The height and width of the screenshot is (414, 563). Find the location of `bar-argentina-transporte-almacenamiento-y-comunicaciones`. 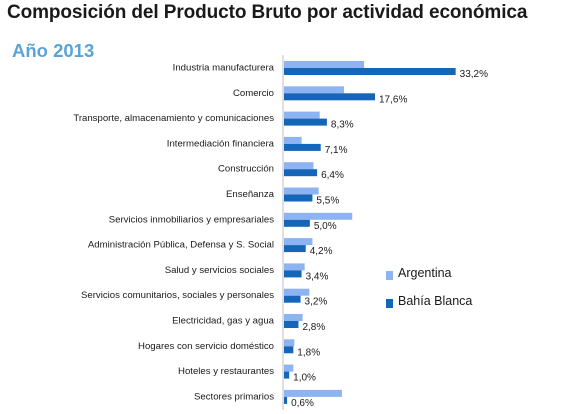

bar-argentina-transporte-almacenamiento-y-comunicaciones is located at coordinates (302, 115).